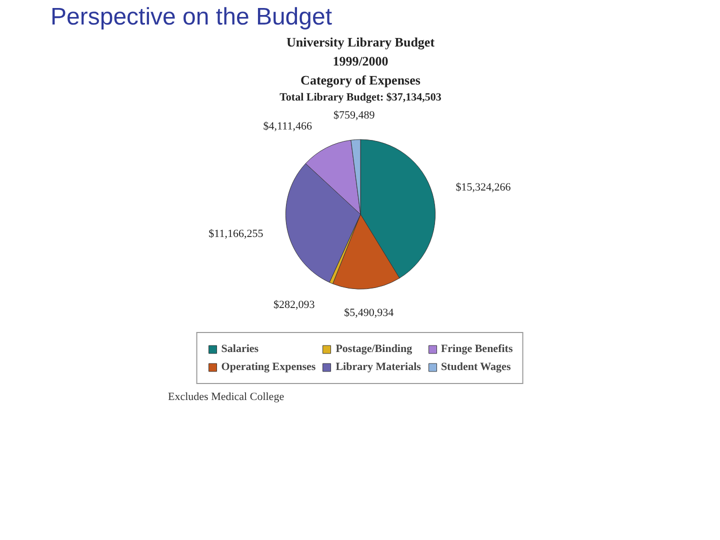 Image resolution: width=720 pixels, height=540 pixels. Describe the element at coordinates (226, 397) in the screenshot. I see `text: Excludes Medical College` at that location.